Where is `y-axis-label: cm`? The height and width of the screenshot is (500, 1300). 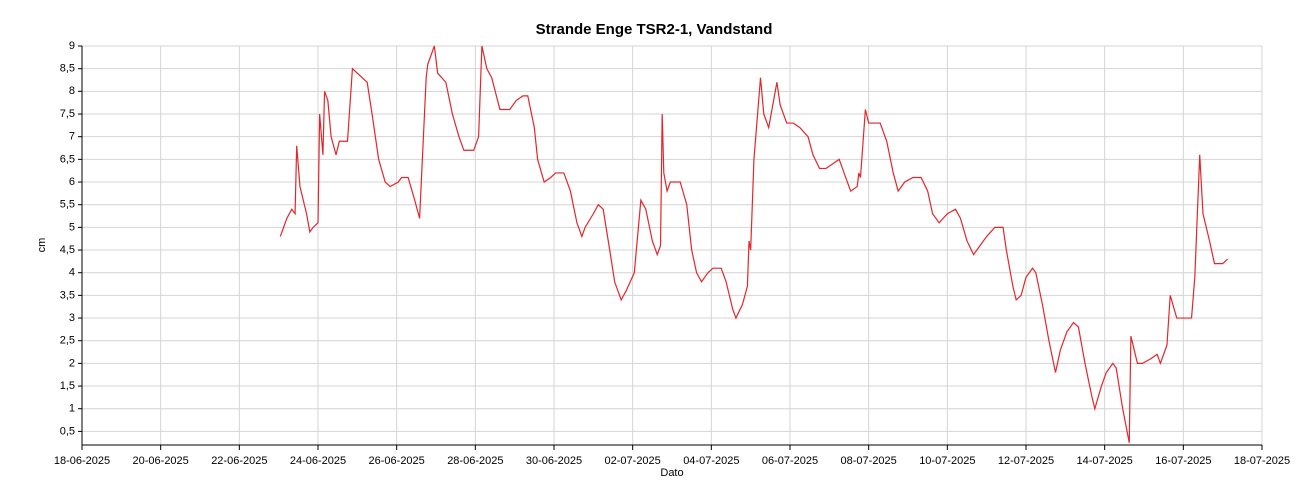
y-axis-label: cm is located at coordinates (42, 245).